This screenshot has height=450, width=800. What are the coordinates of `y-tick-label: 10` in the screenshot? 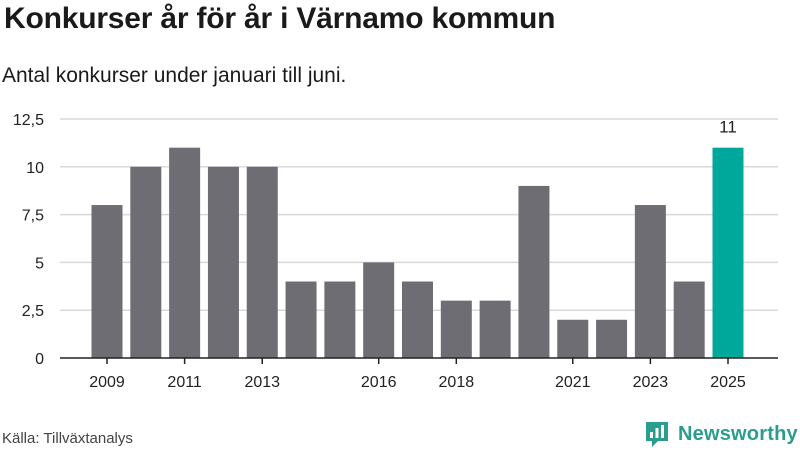 It's located at (35, 168).